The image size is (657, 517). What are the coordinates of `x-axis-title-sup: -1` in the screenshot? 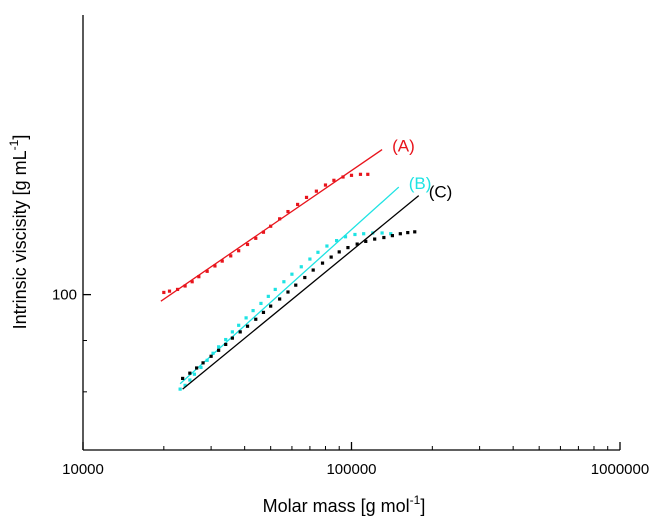 It's located at (415, 500).